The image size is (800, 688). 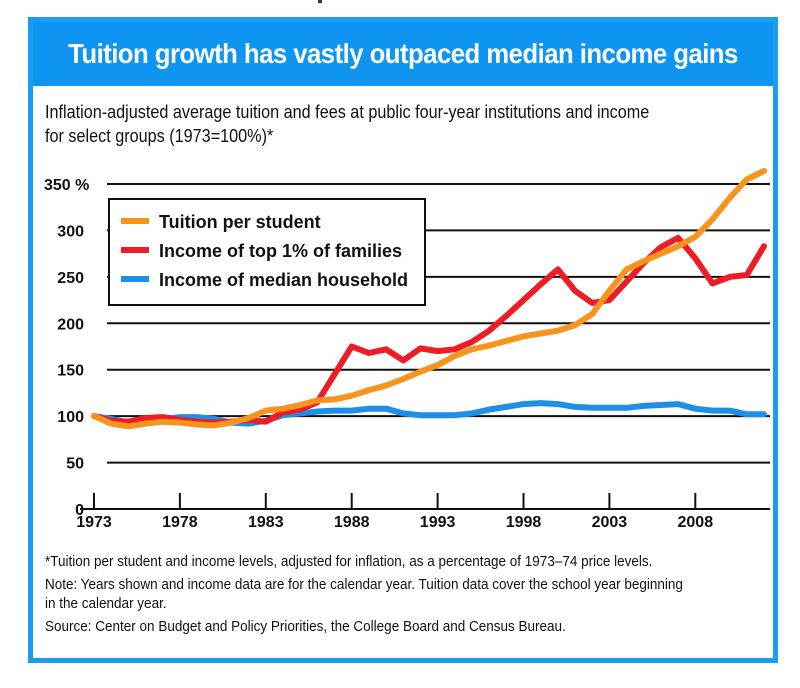 I want to click on y-tick-label-100: 100, so click(x=70, y=417).